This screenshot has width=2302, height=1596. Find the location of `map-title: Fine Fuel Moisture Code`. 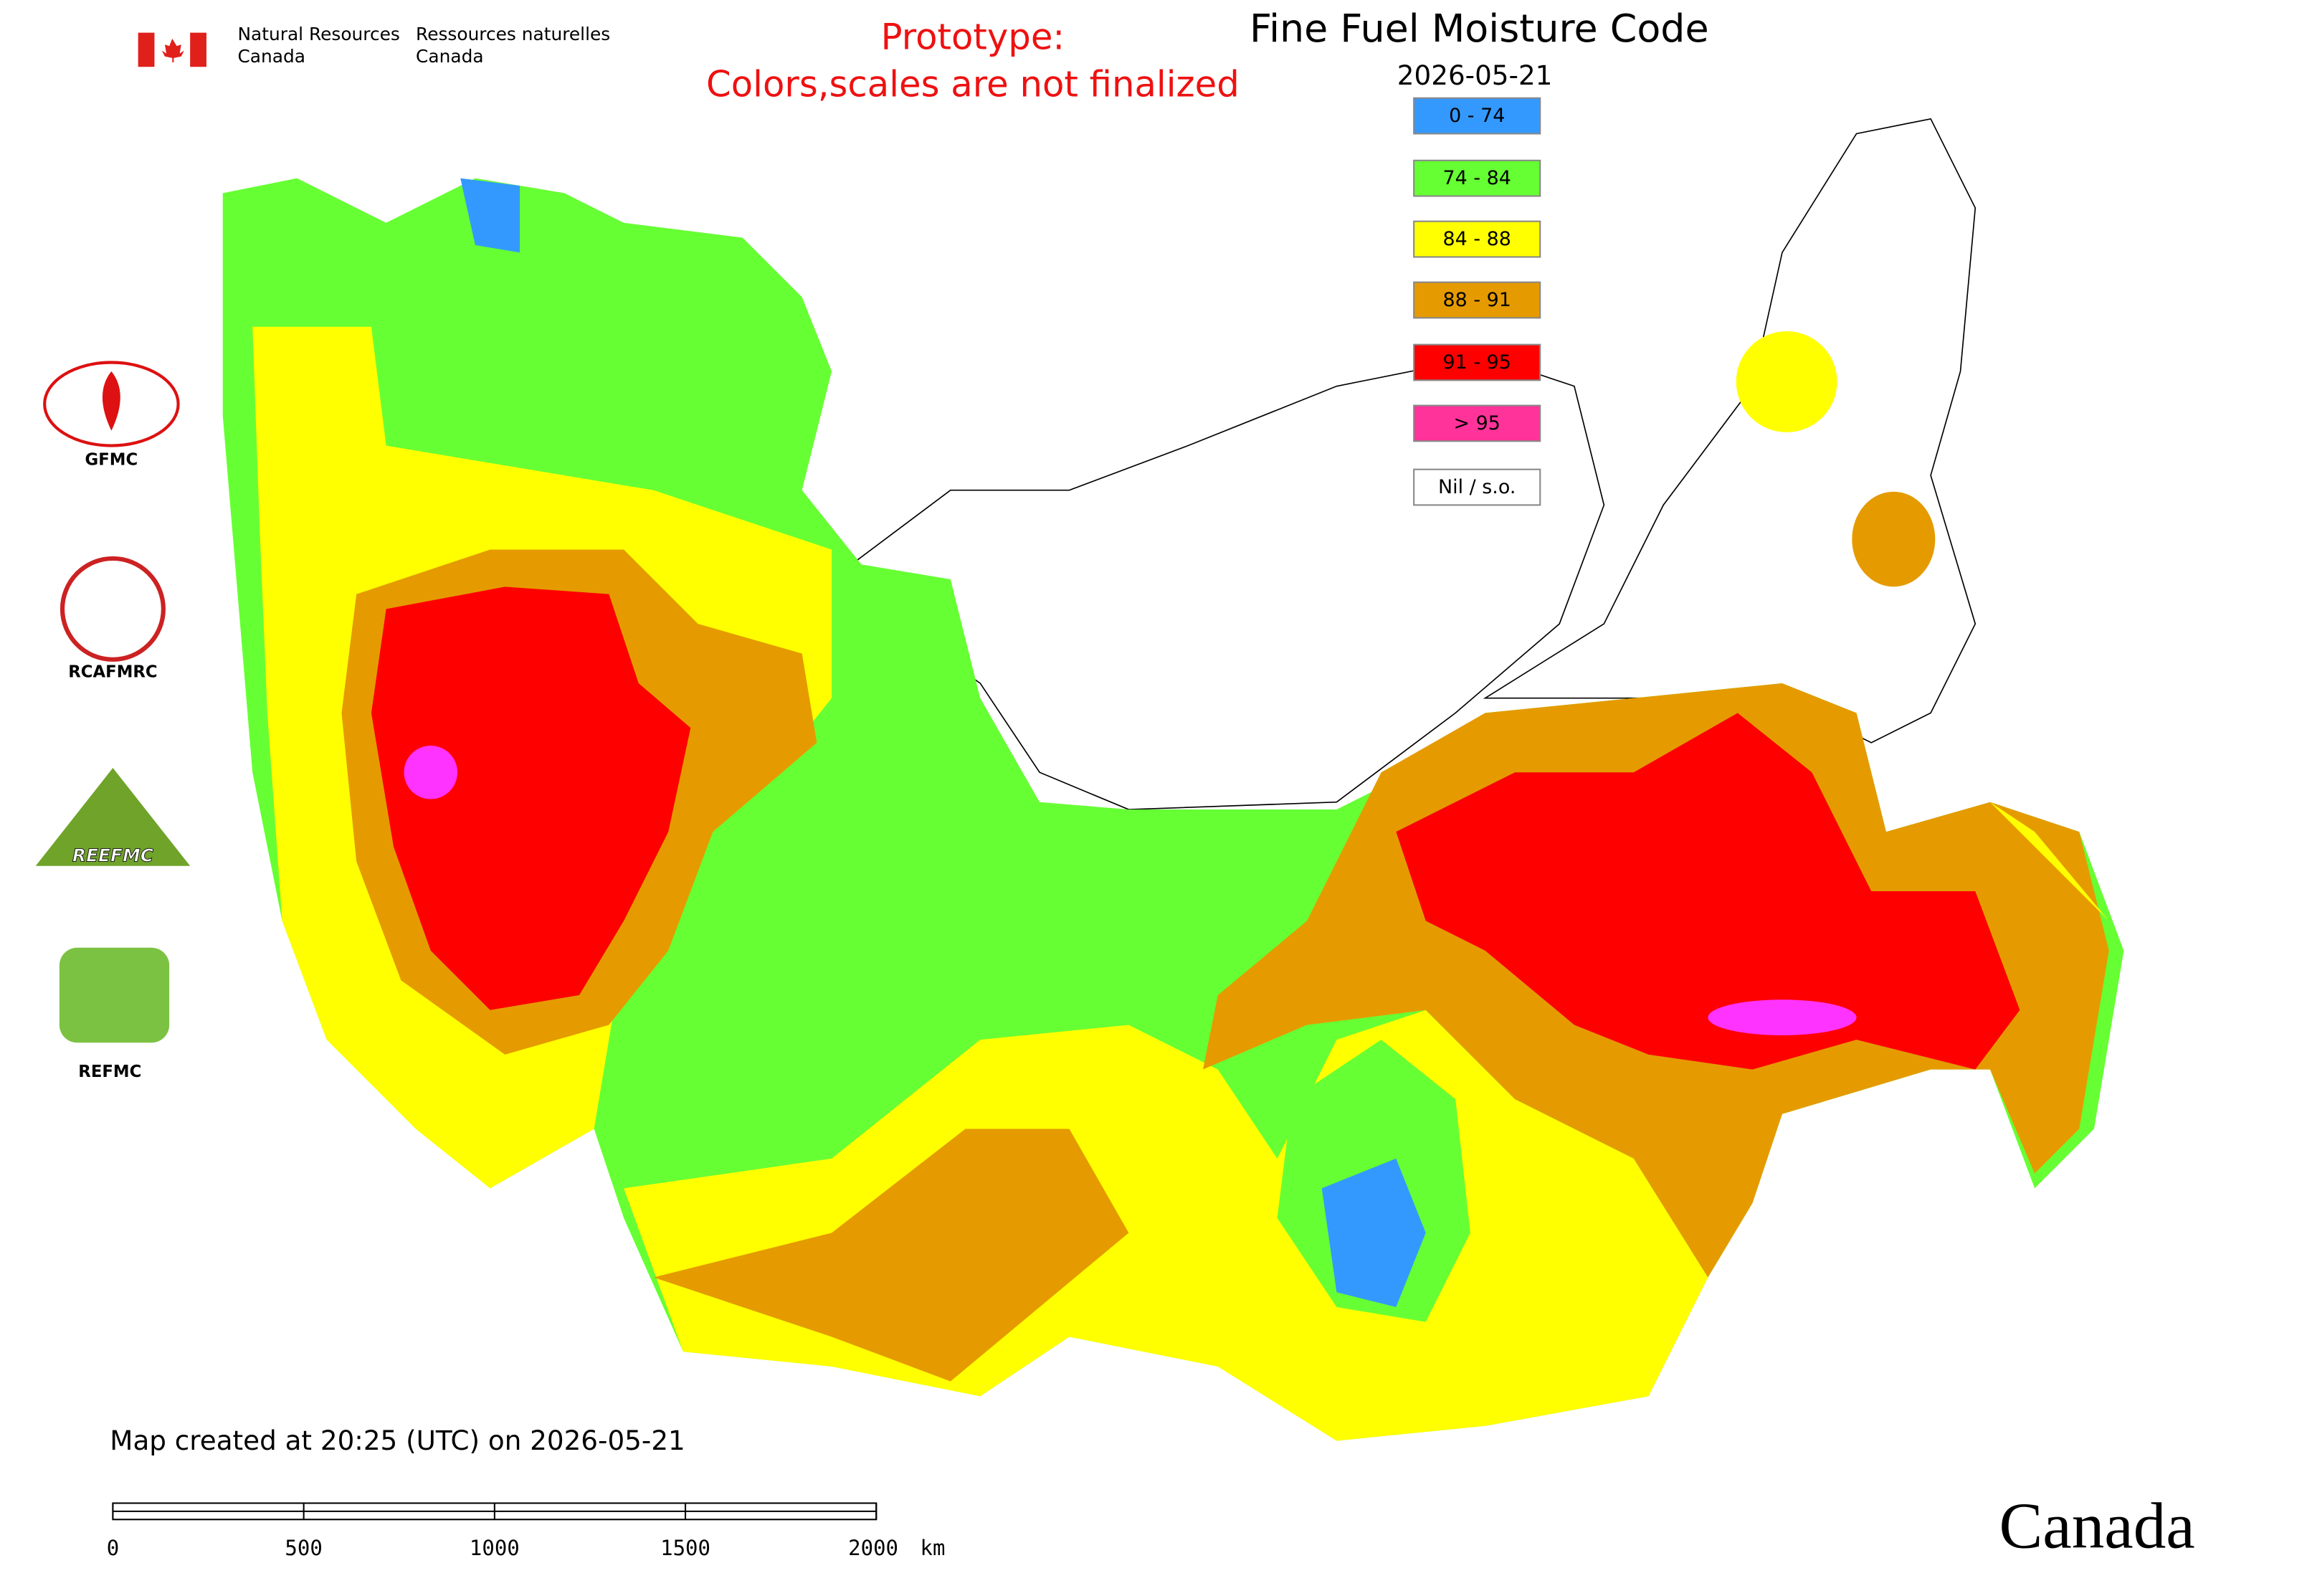

map-title: Fine Fuel Moisture Code is located at coordinates (1480, 28).